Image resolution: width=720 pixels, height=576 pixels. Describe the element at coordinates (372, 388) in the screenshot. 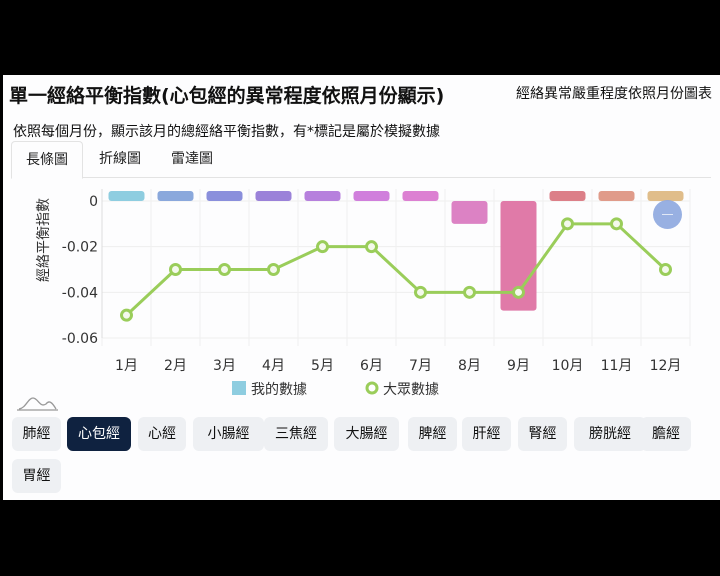

I see `legend-marker-public-data` at that location.